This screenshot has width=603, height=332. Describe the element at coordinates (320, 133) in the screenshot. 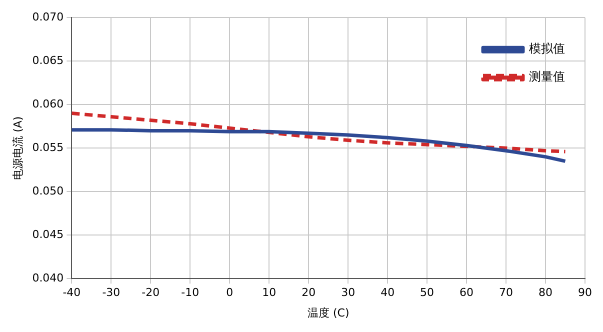

I see `line-series` at that location.